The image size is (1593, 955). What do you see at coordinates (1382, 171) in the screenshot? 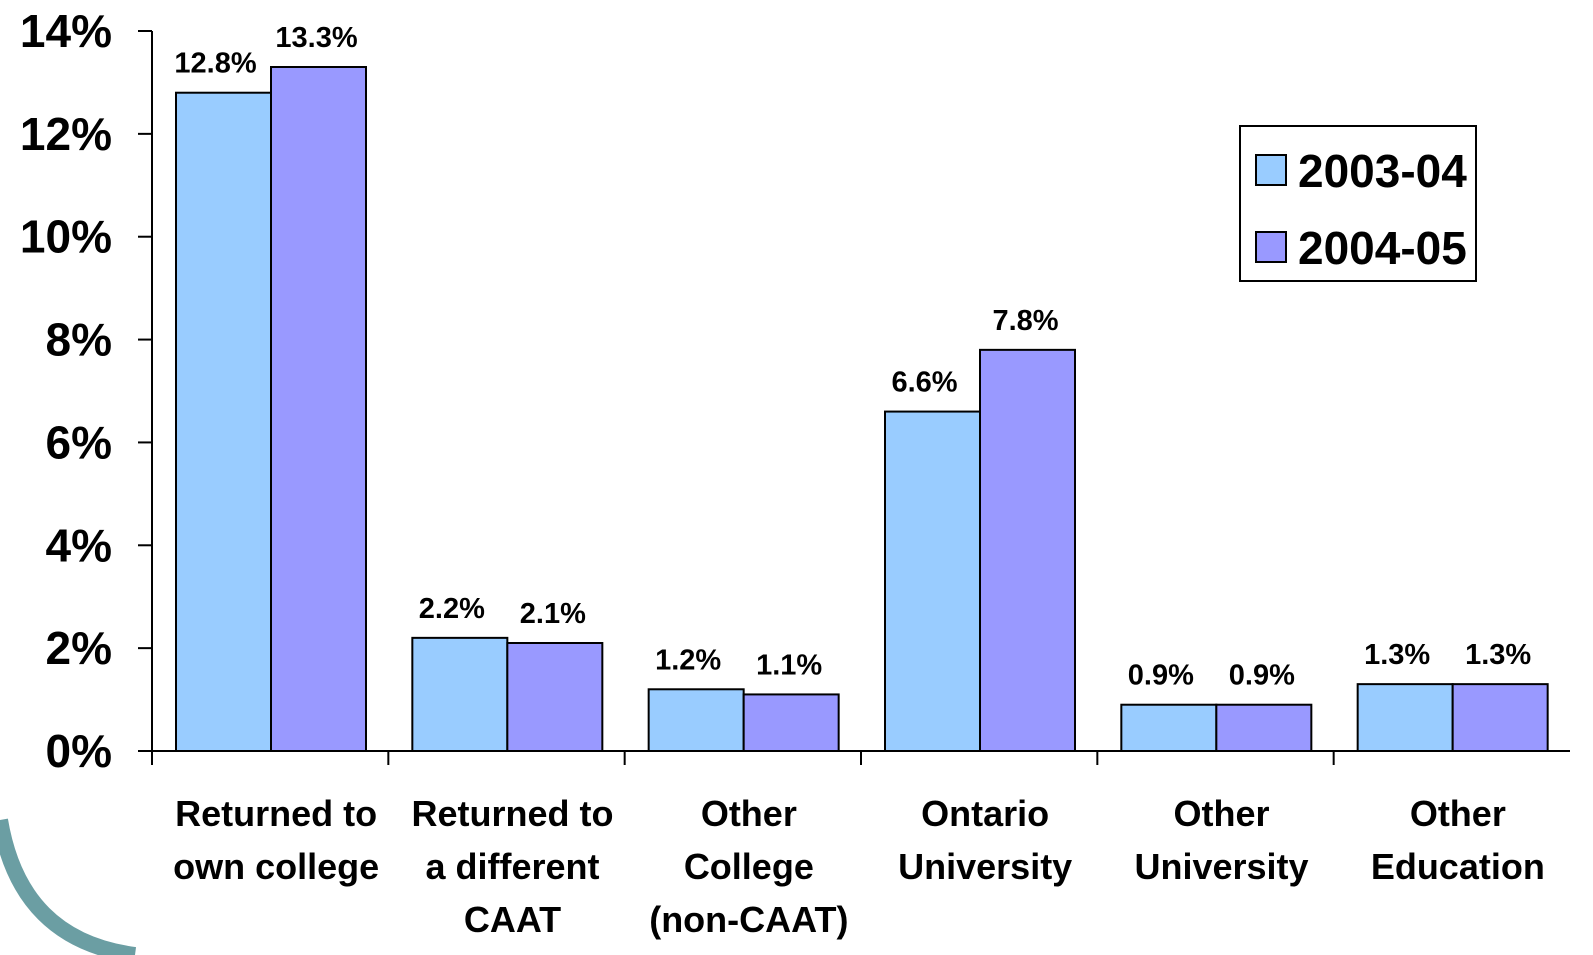
I see `legend-entry-label: 2003-04` at bounding box center [1382, 171].